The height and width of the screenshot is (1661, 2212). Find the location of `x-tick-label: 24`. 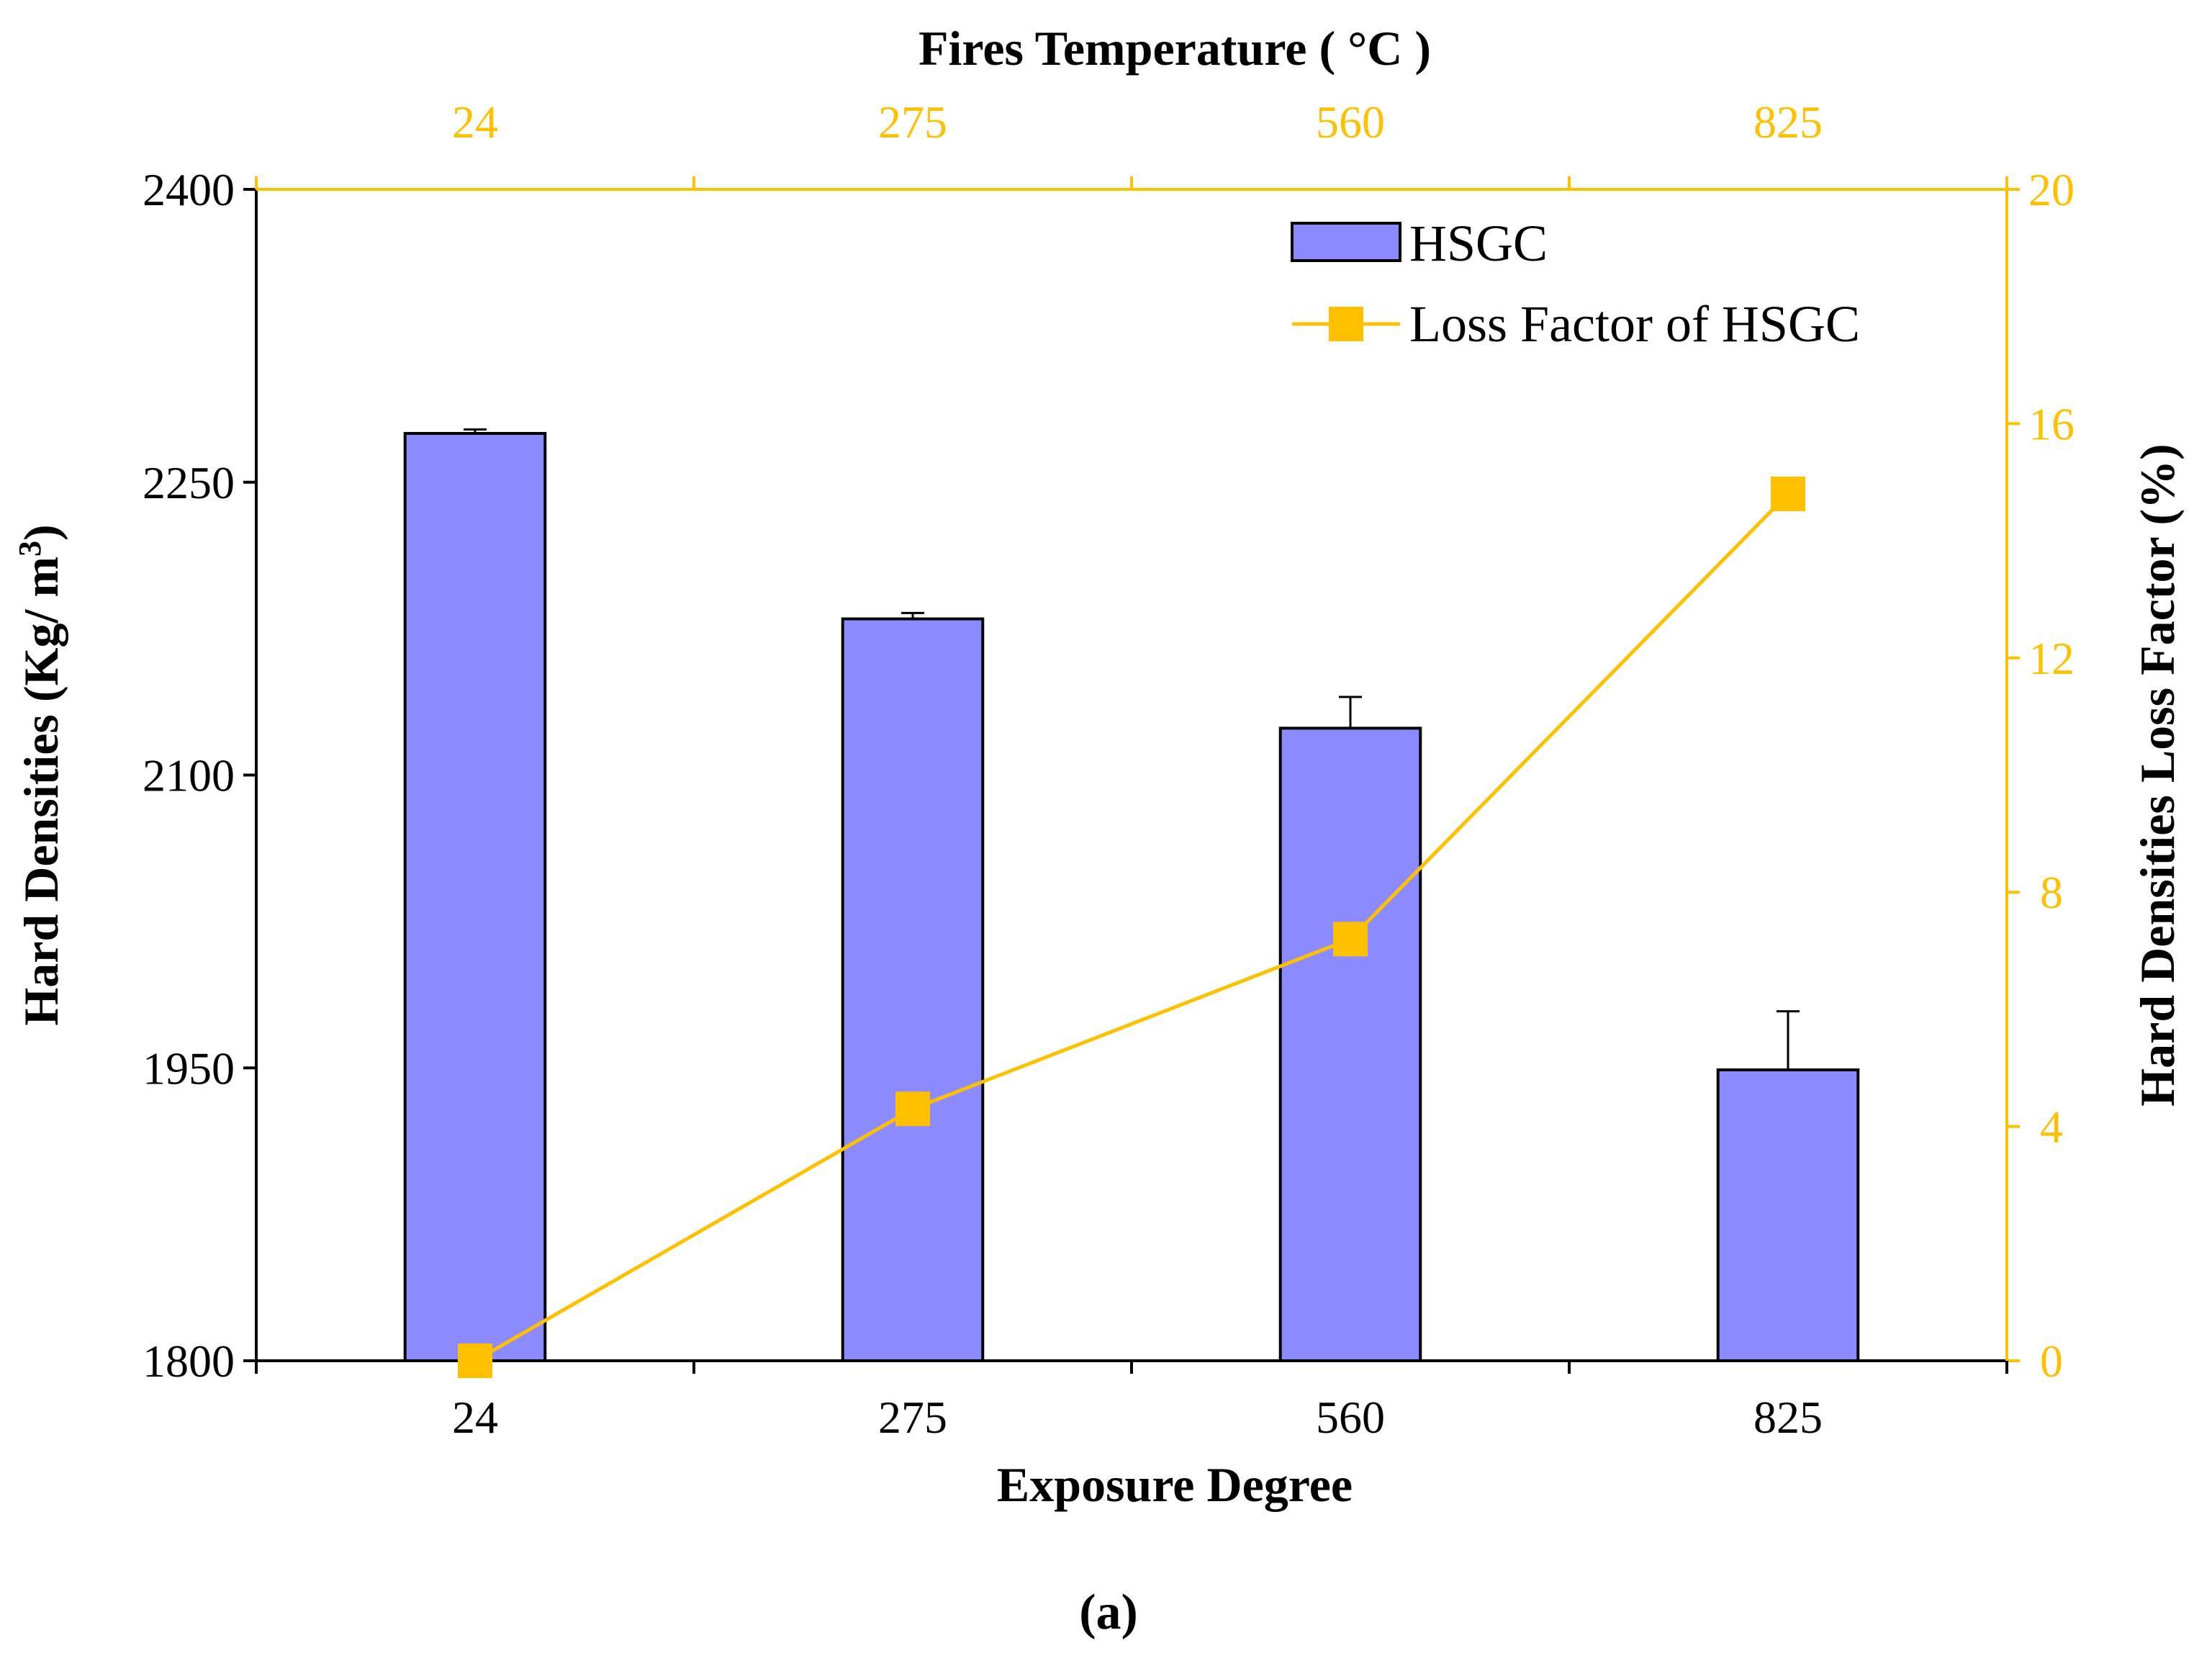

x-tick-label: 24 is located at coordinates (475, 1417).